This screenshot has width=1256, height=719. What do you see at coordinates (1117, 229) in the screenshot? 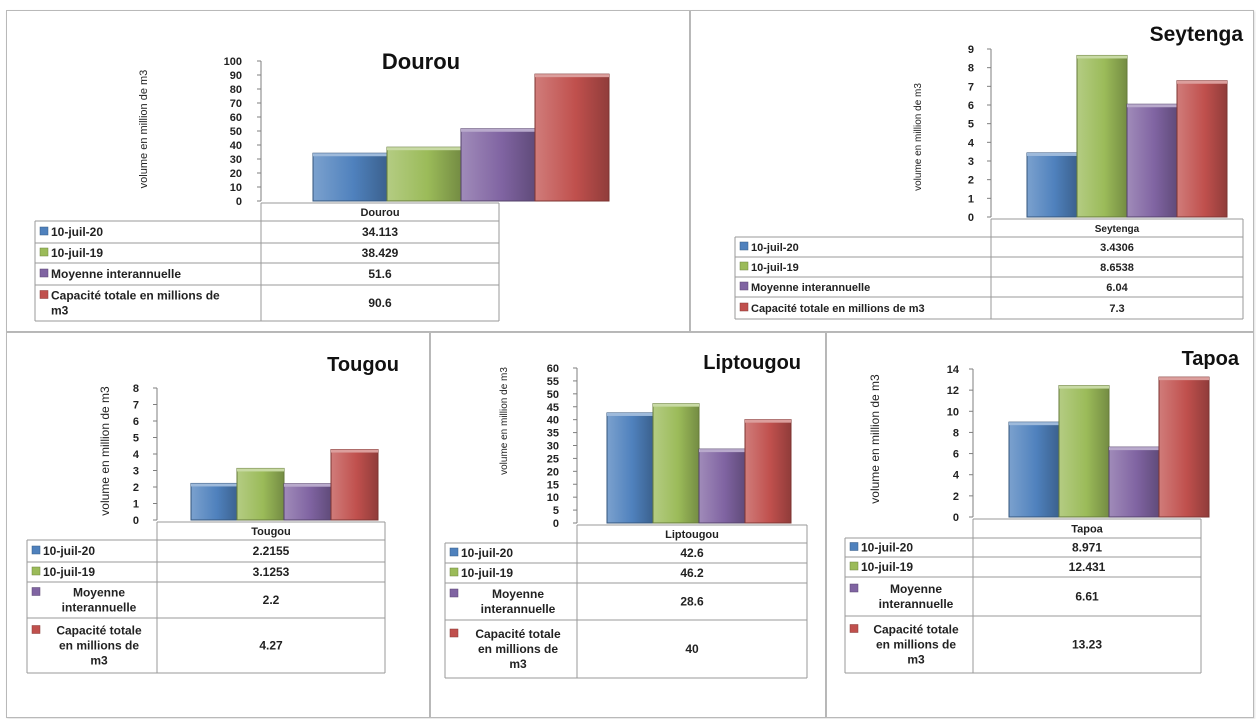
I see `category-label: Seytenga` at bounding box center [1117, 229].